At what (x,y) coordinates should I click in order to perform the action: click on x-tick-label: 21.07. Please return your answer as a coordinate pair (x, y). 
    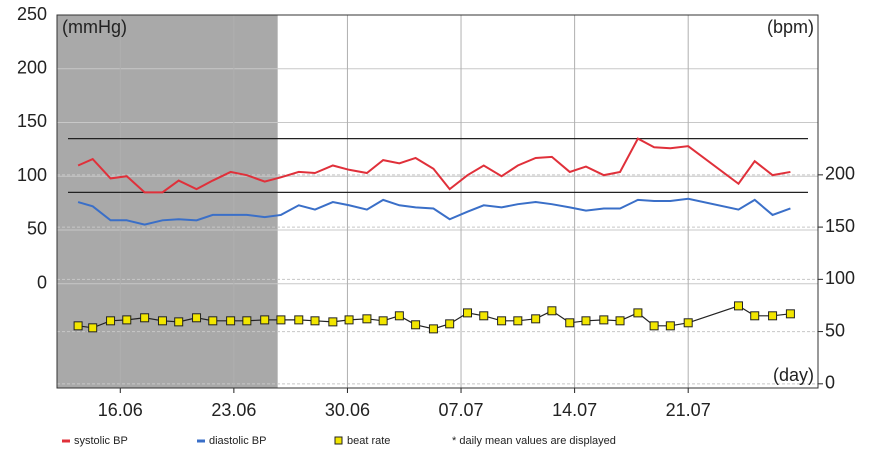
    Looking at the image, I should click on (688, 410).